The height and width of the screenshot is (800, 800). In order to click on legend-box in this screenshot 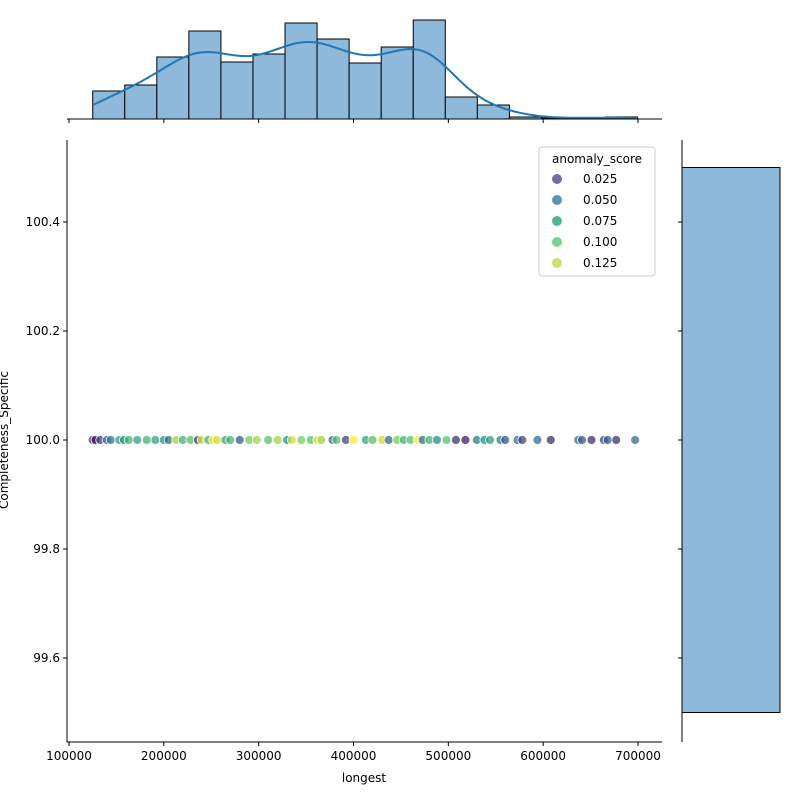, I will do `click(597, 211)`.